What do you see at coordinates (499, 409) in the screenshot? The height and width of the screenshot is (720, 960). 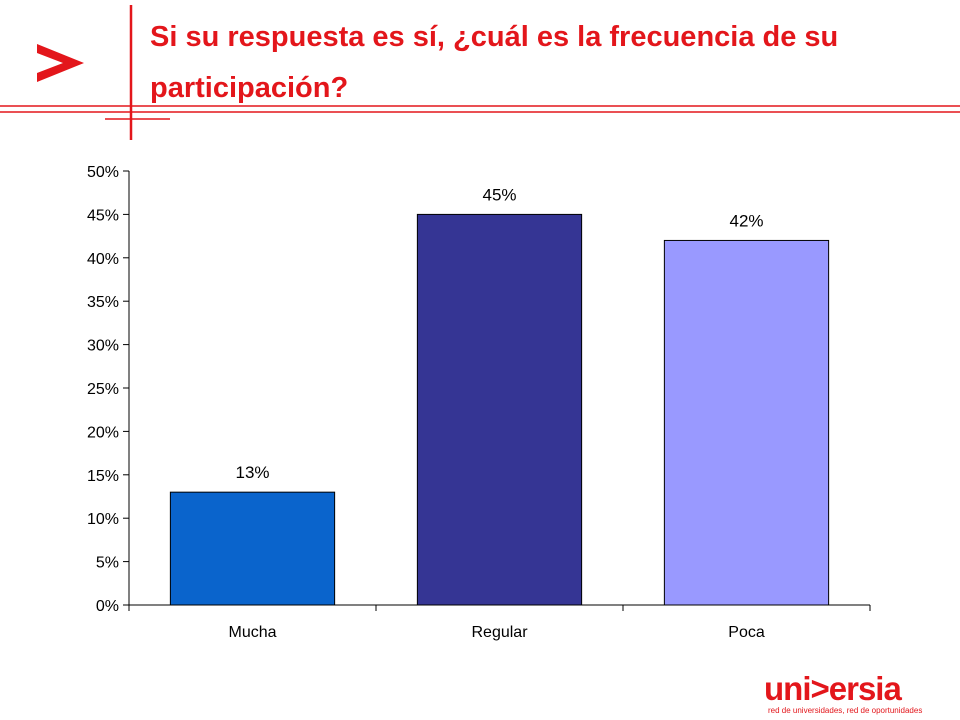 I see `bar-regular` at bounding box center [499, 409].